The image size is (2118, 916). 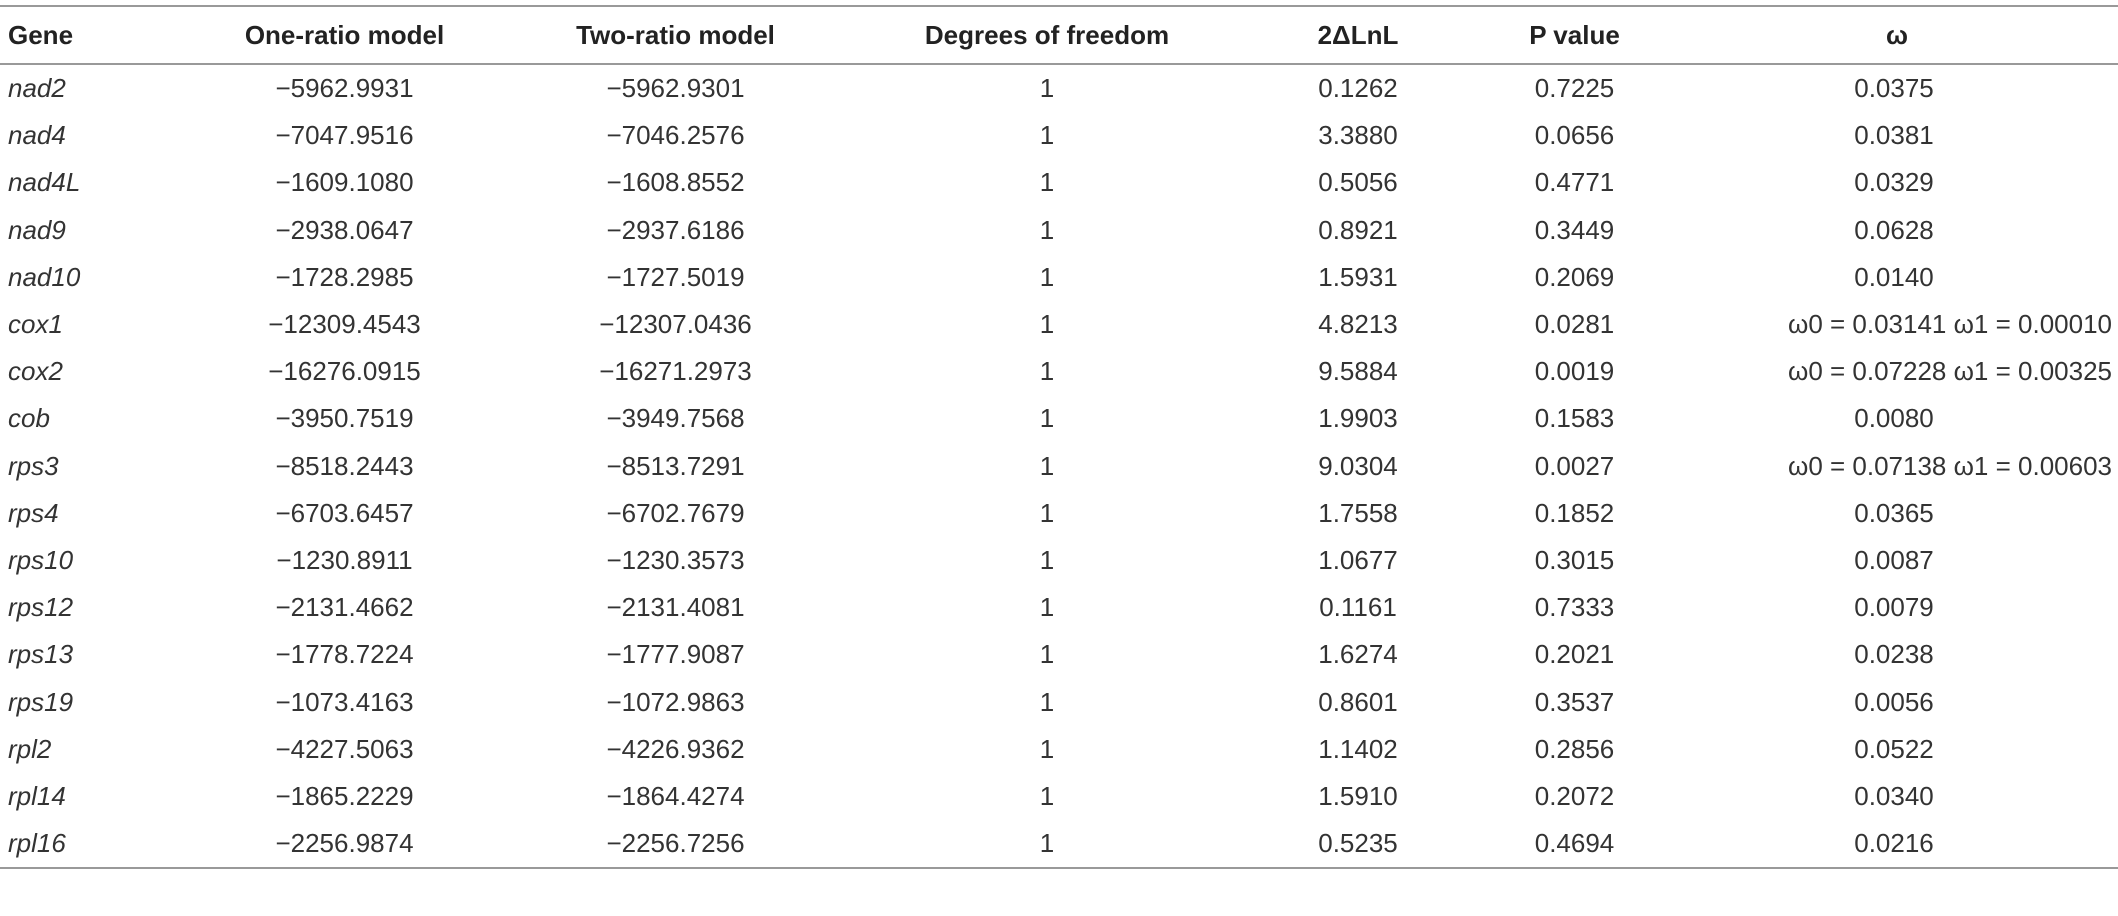 What do you see at coordinates (1358, 229) in the screenshot?
I see `value-cell: 0.8921` at bounding box center [1358, 229].